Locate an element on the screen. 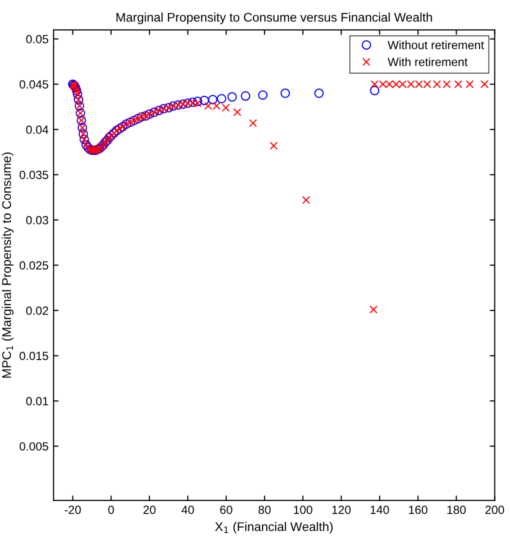  y-tick-label: 0.045 is located at coordinates (34, 84).